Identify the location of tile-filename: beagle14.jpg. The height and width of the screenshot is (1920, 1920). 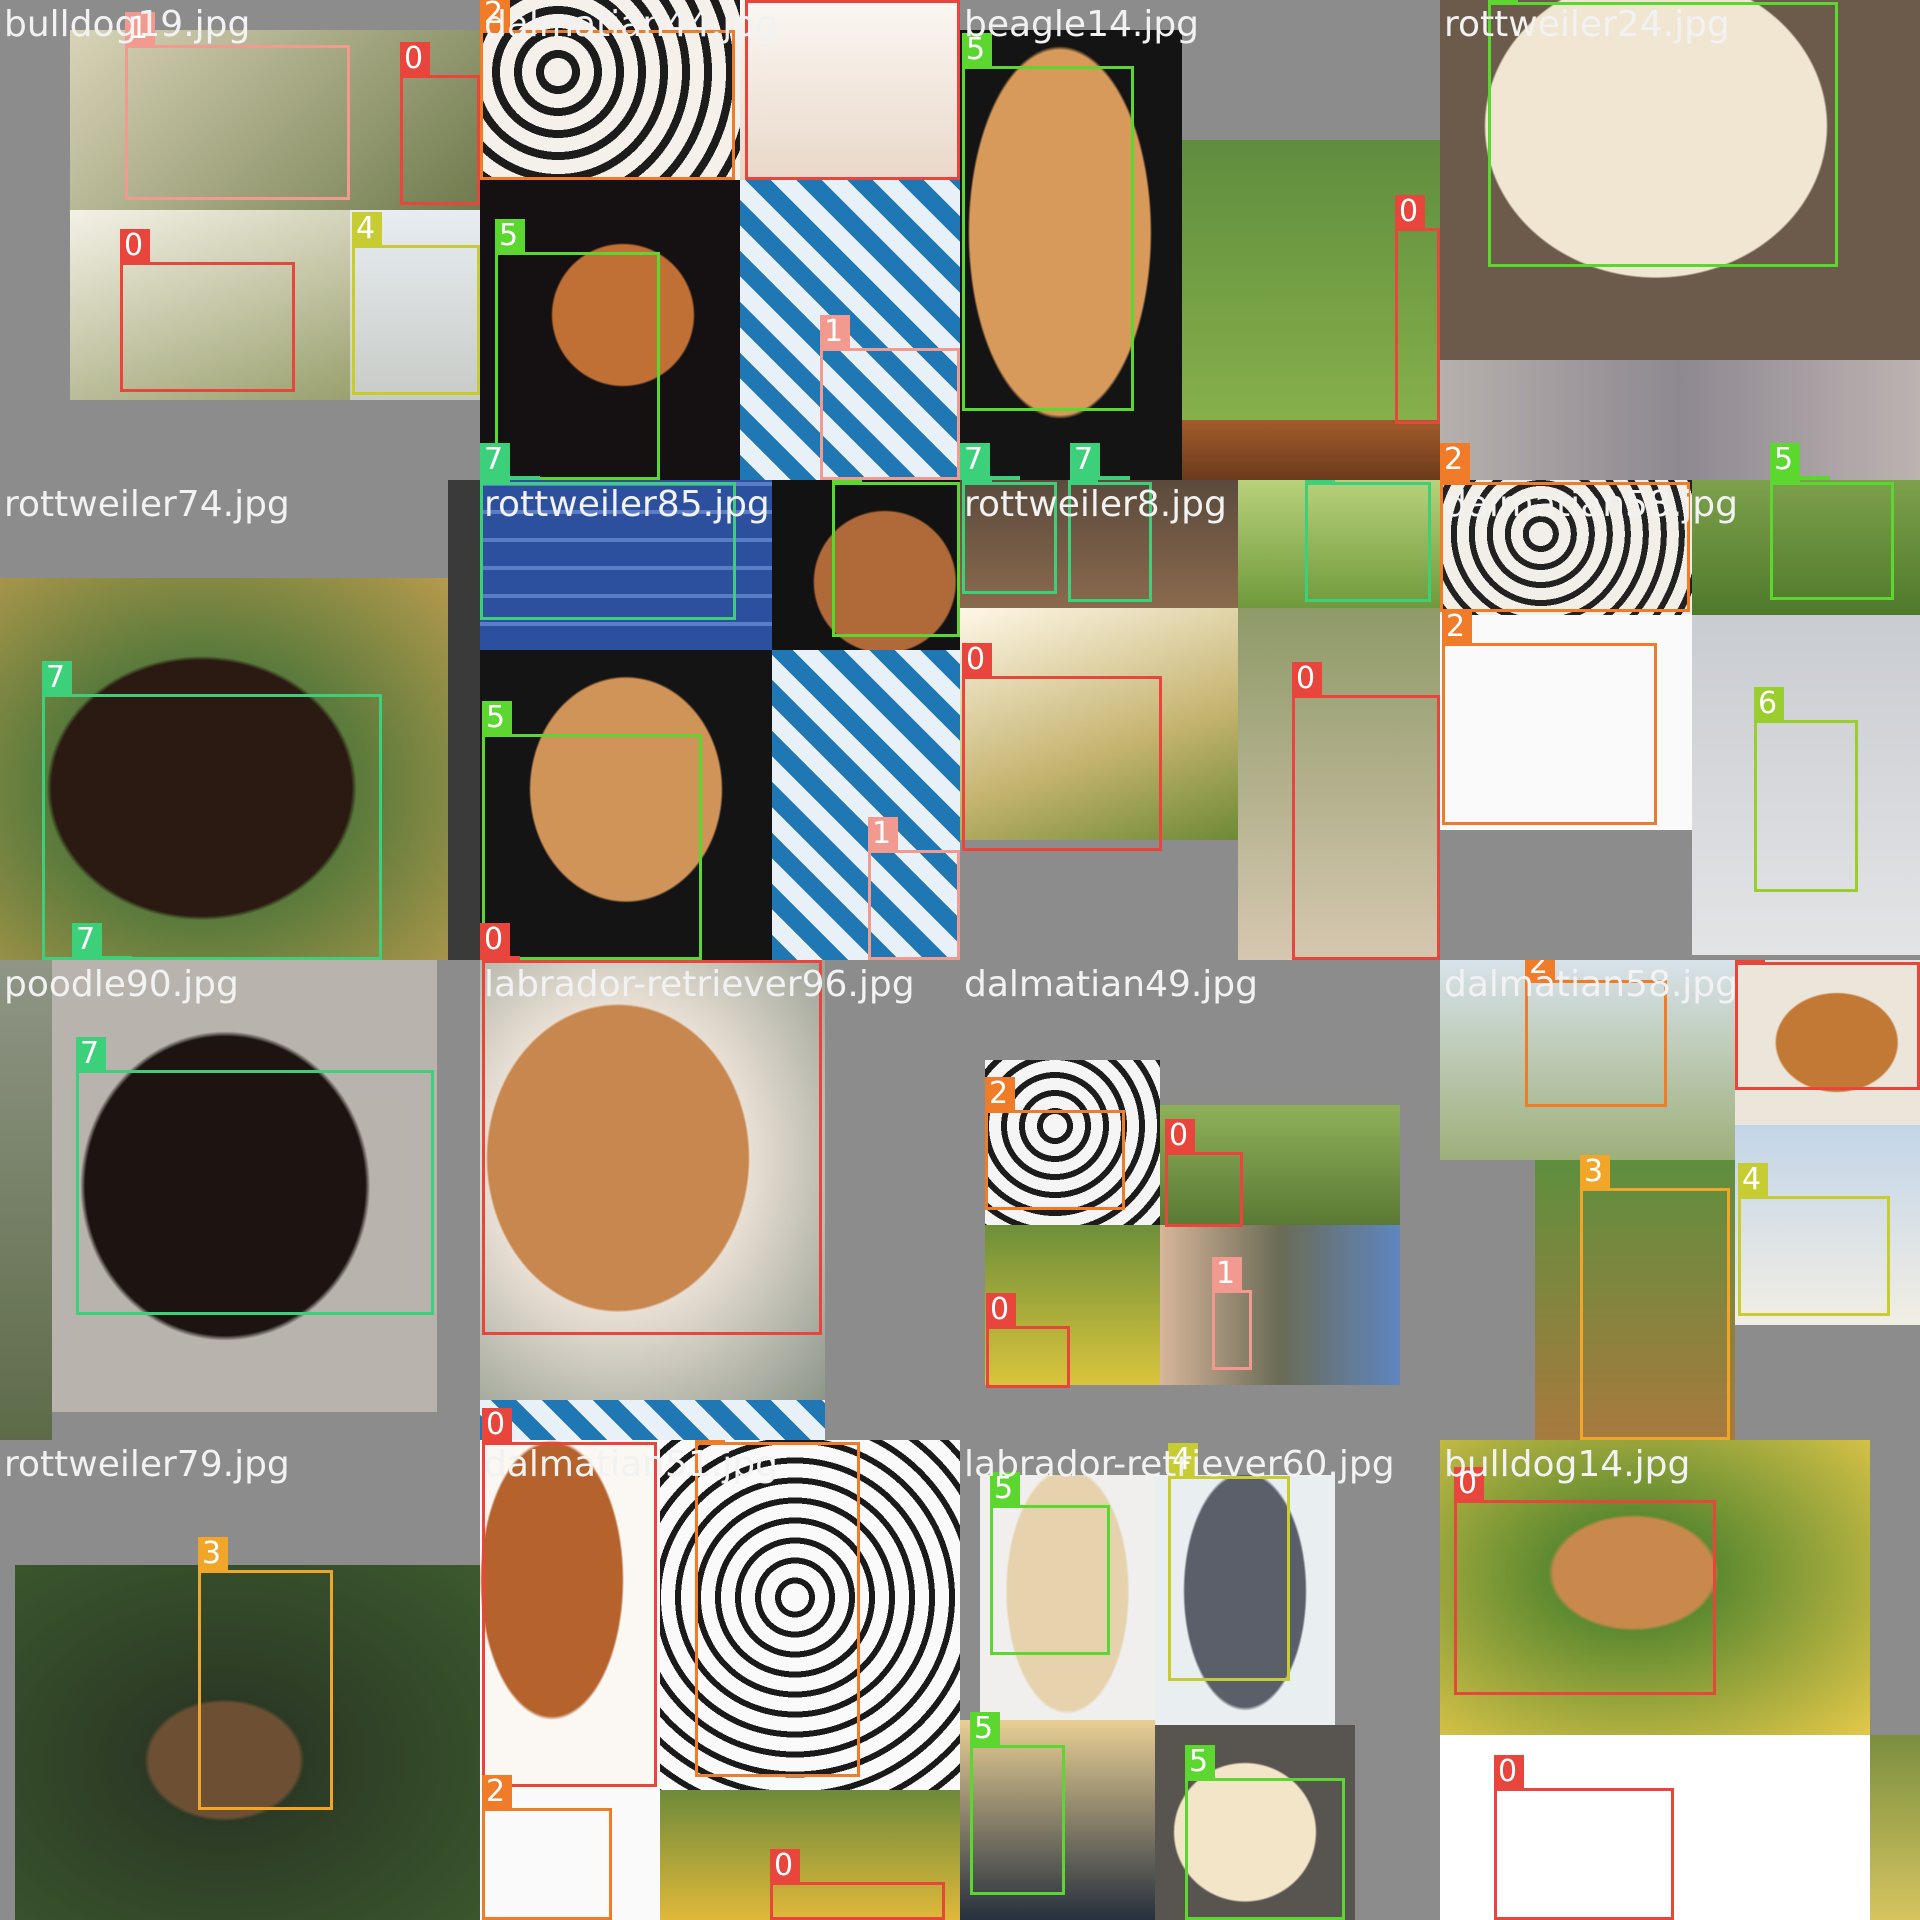
(1082, 24).